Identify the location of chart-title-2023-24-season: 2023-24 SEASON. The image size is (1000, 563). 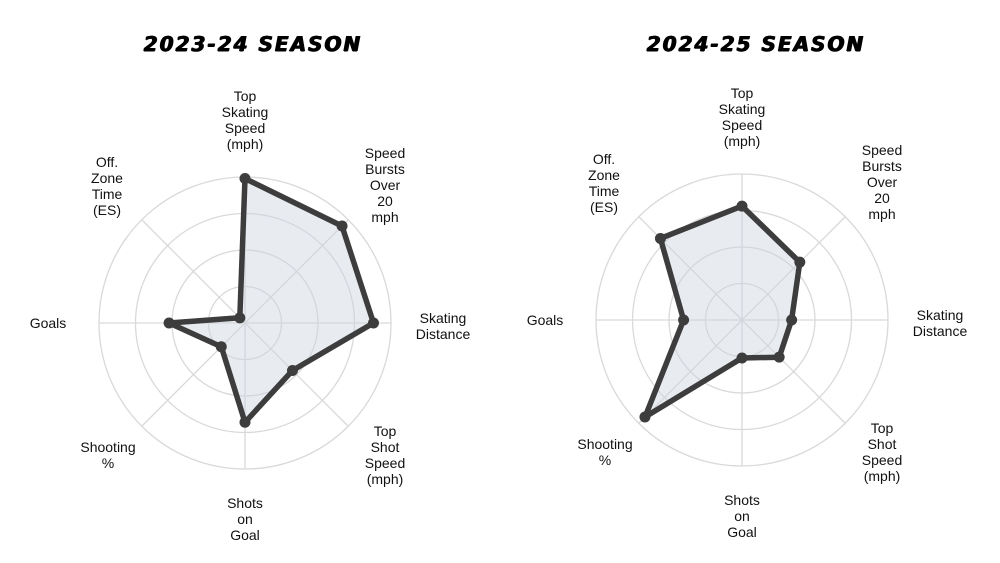
(253, 44).